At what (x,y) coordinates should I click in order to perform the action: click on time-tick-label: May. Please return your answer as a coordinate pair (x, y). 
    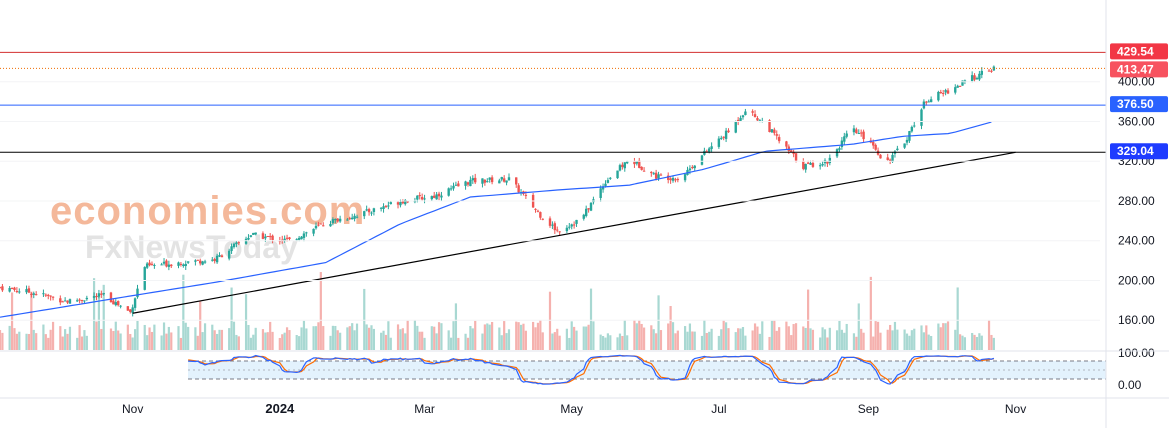
    Looking at the image, I should click on (571, 409).